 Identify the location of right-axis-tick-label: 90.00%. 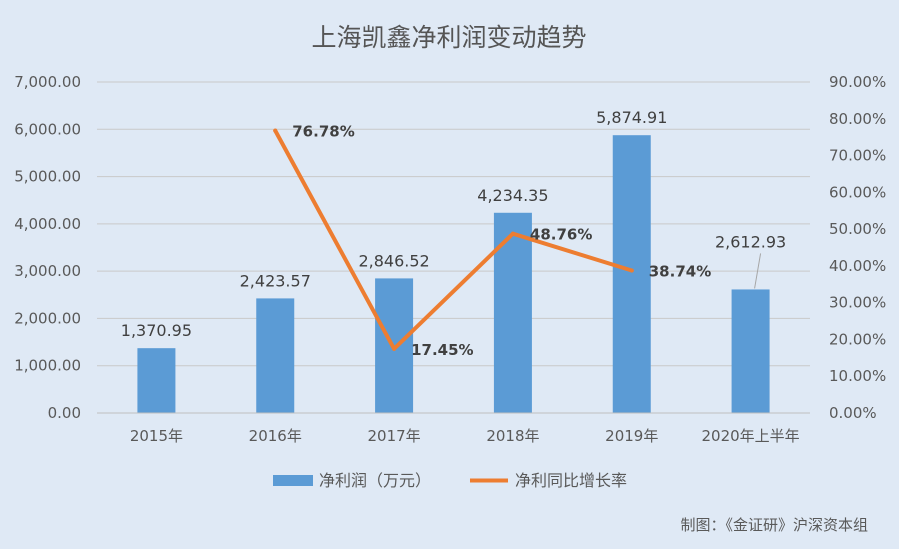
(857, 82).